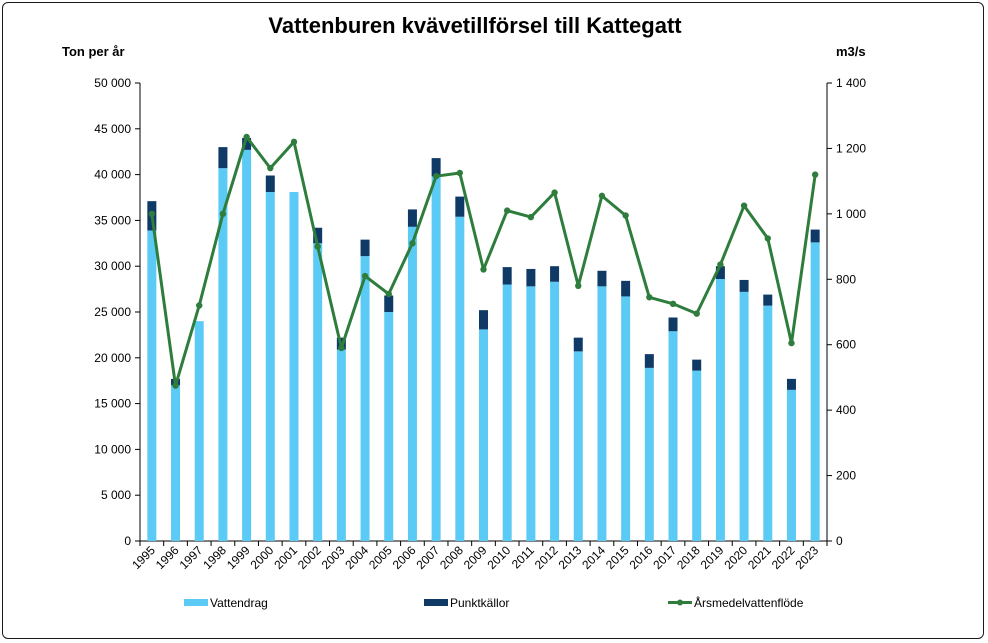 The width and height of the screenshot is (988, 643). Describe the element at coordinates (806, 557) in the screenshot. I see `x-tick-label: 2023` at that location.